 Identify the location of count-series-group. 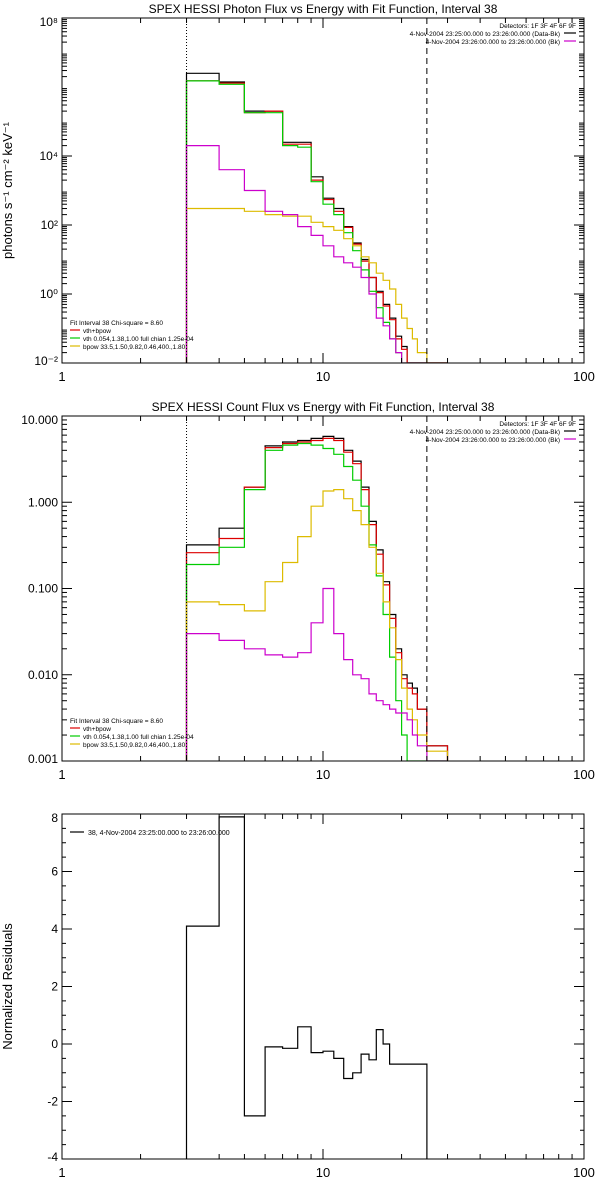
(317, 598).